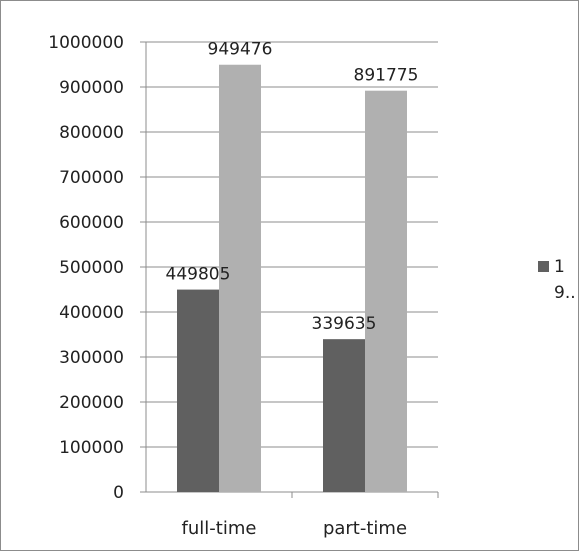  Describe the element at coordinates (118, 493) in the screenshot. I see `y-tick-label: 0` at that location.